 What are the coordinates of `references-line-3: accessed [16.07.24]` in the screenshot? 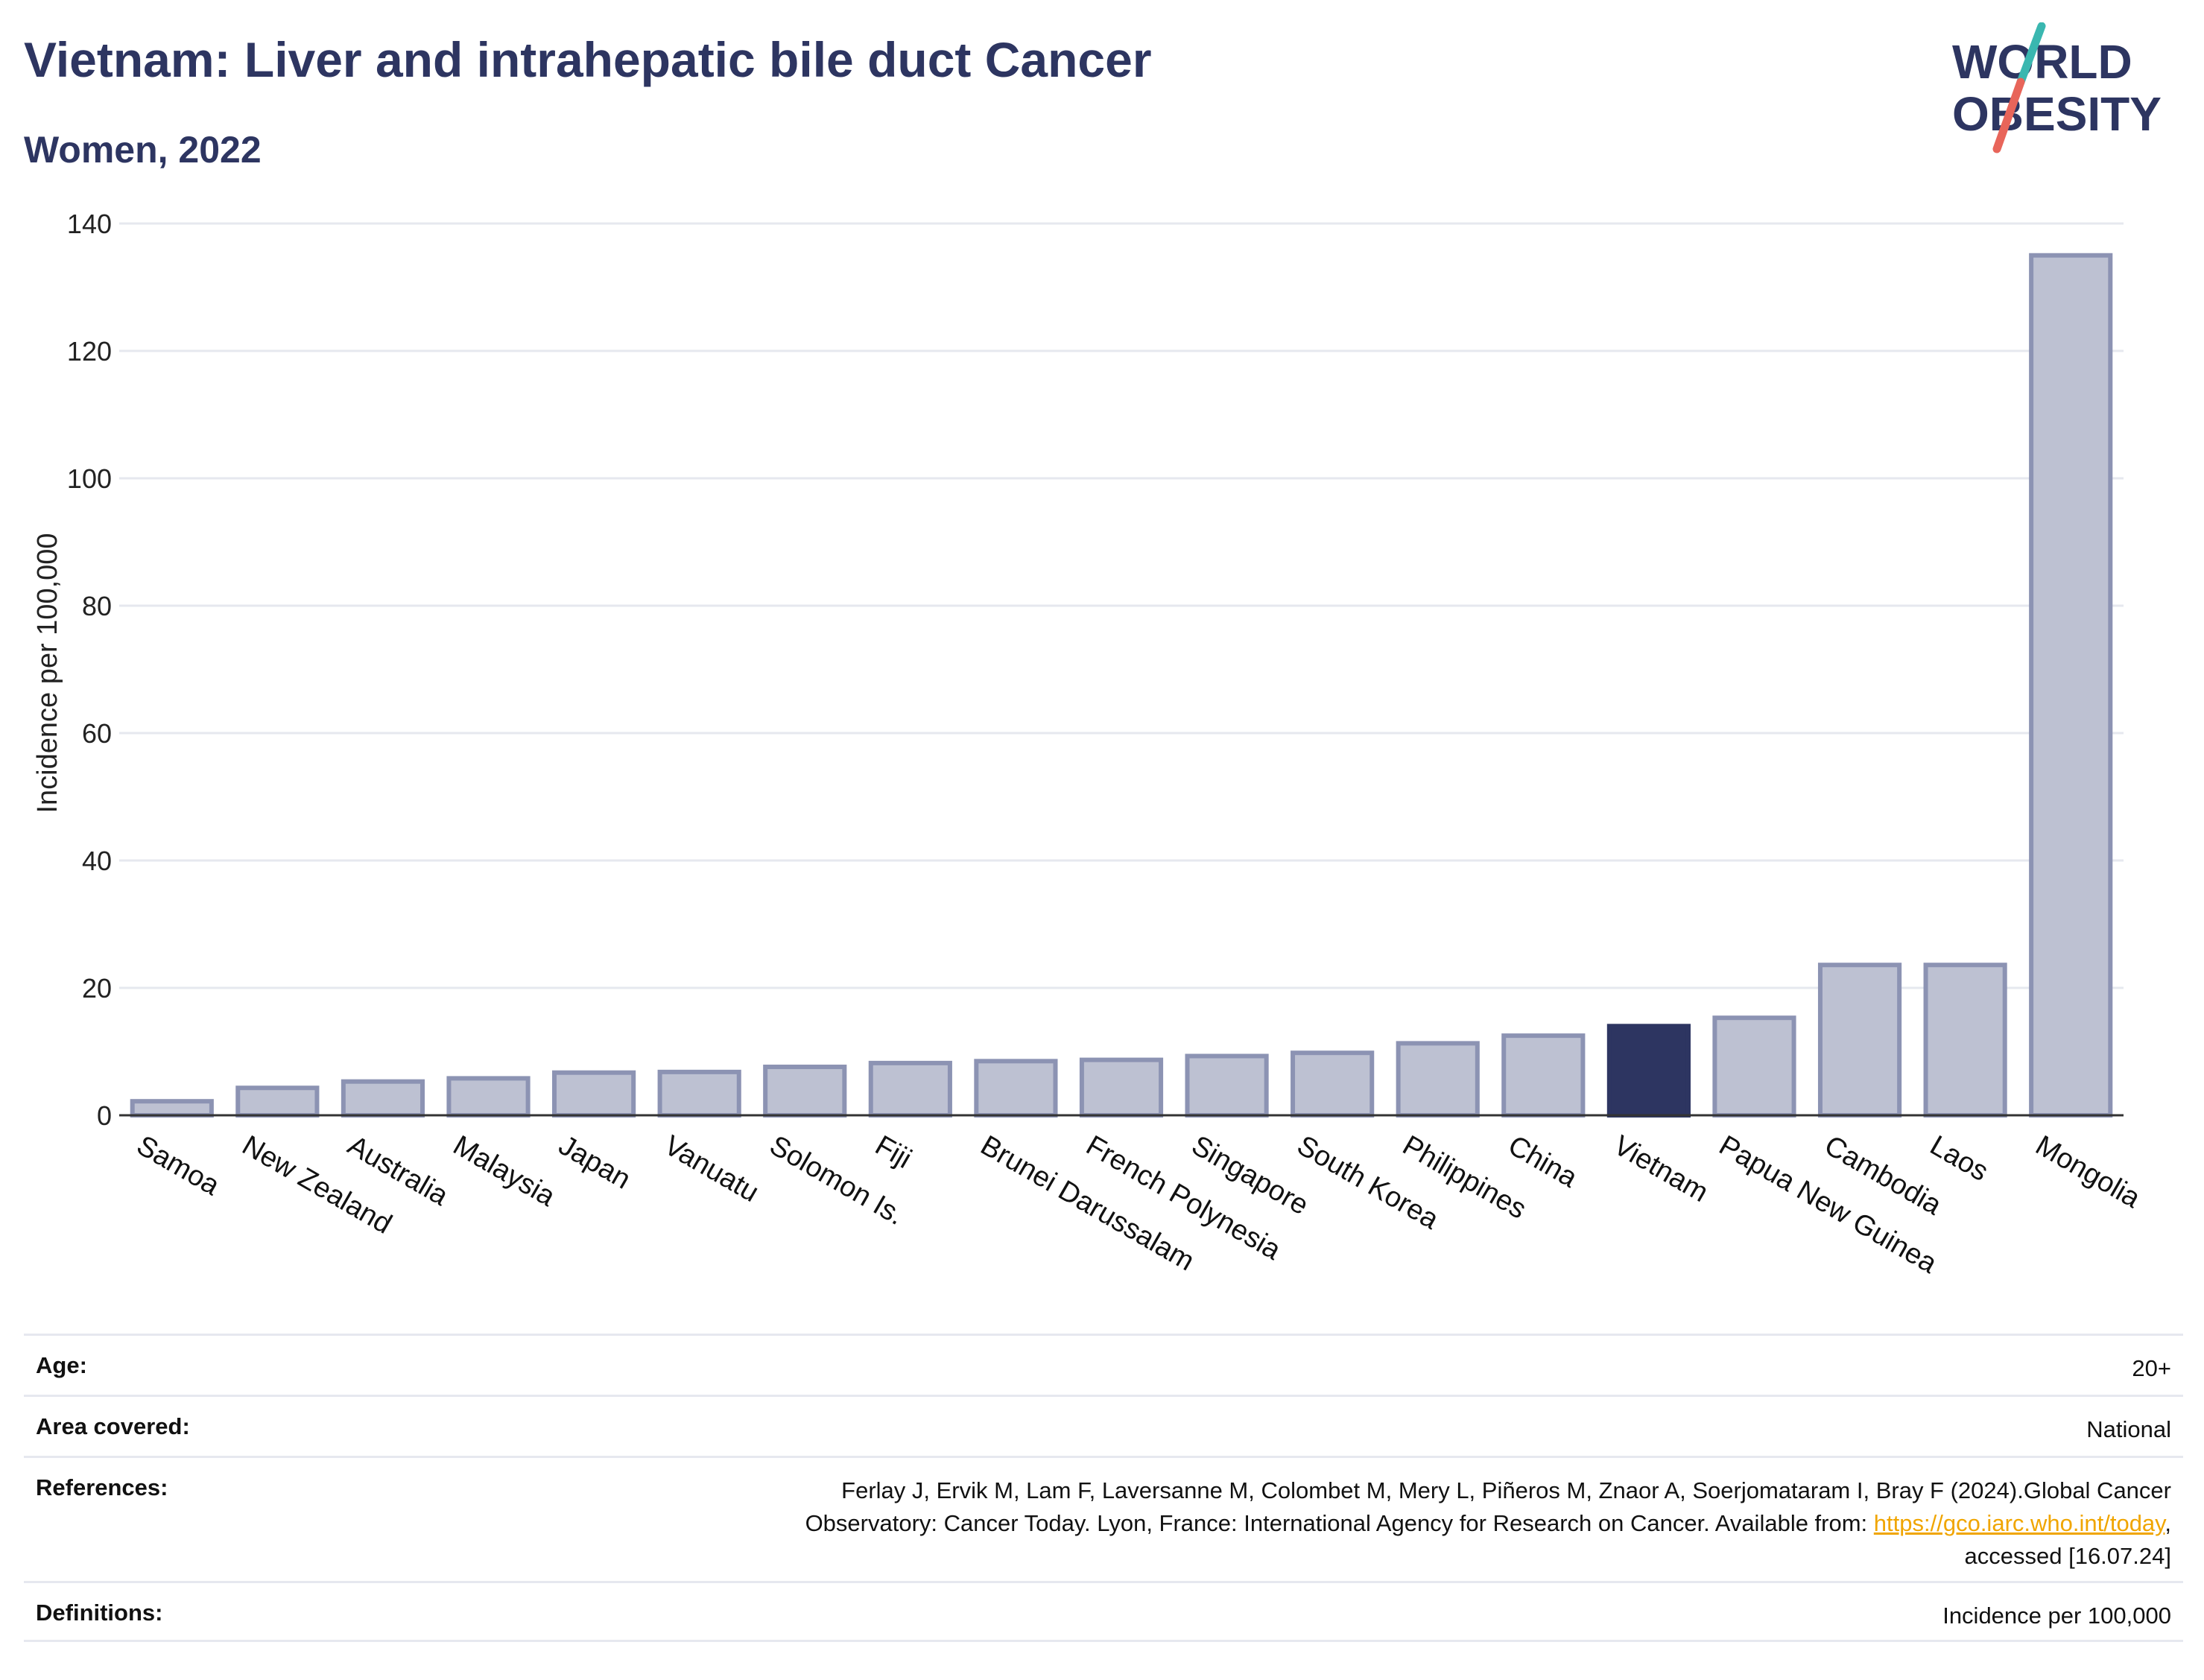 It's located at (2067, 1556).